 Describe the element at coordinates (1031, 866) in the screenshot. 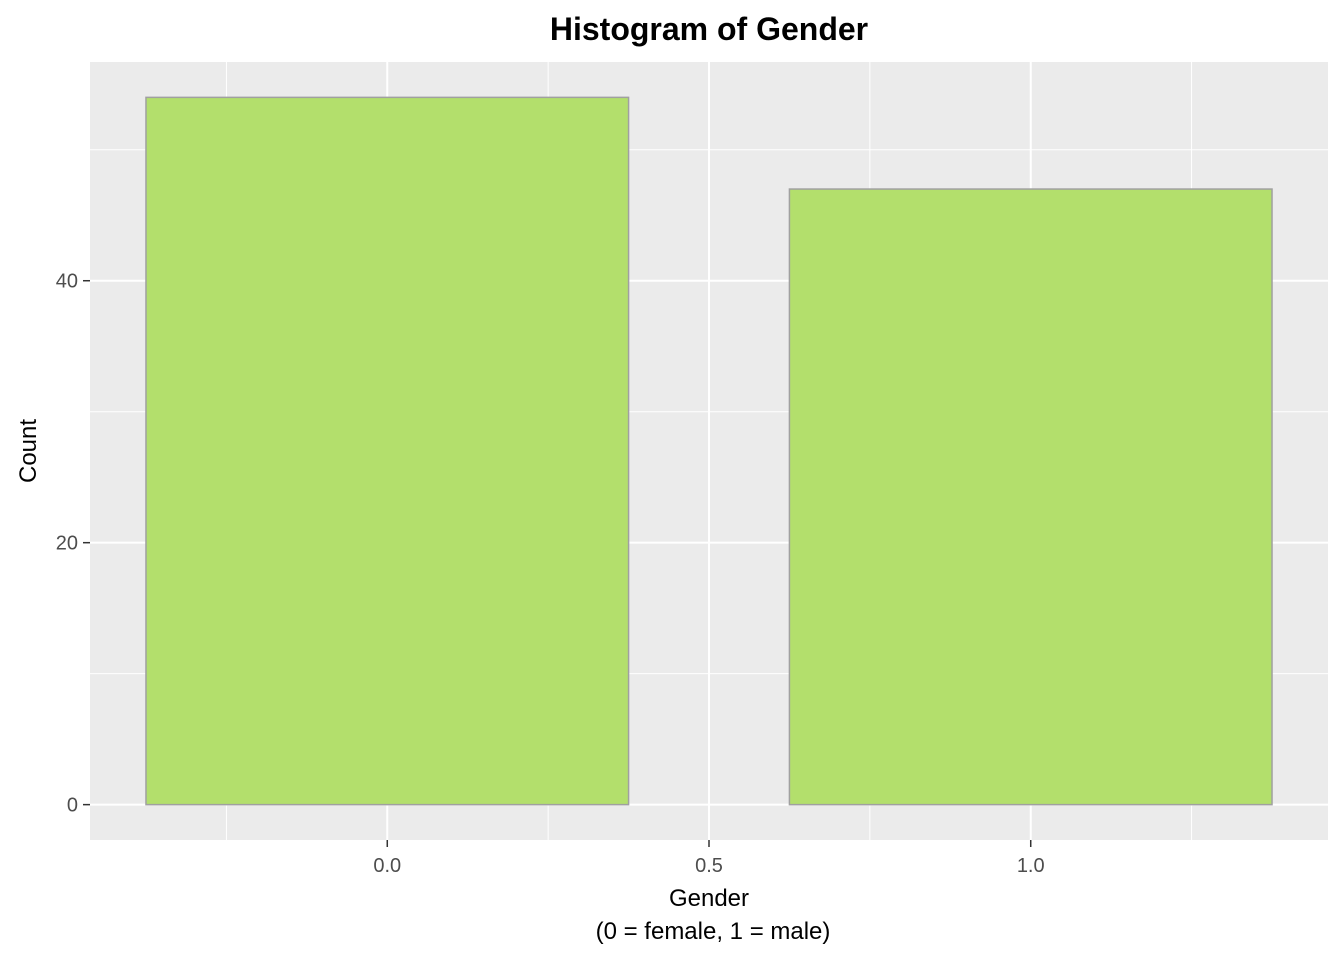

I see `x-tick-label: 1.0` at that location.